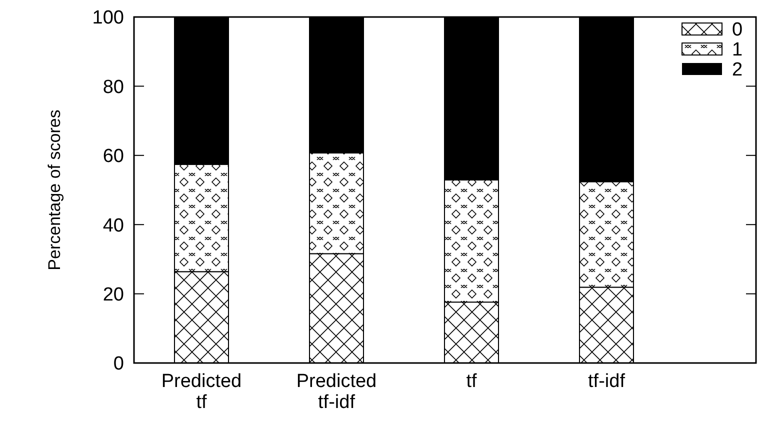 The height and width of the screenshot is (428, 764). Describe the element at coordinates (113, 225) in the screenshot. I see `y-tick-label: 40` at that location.